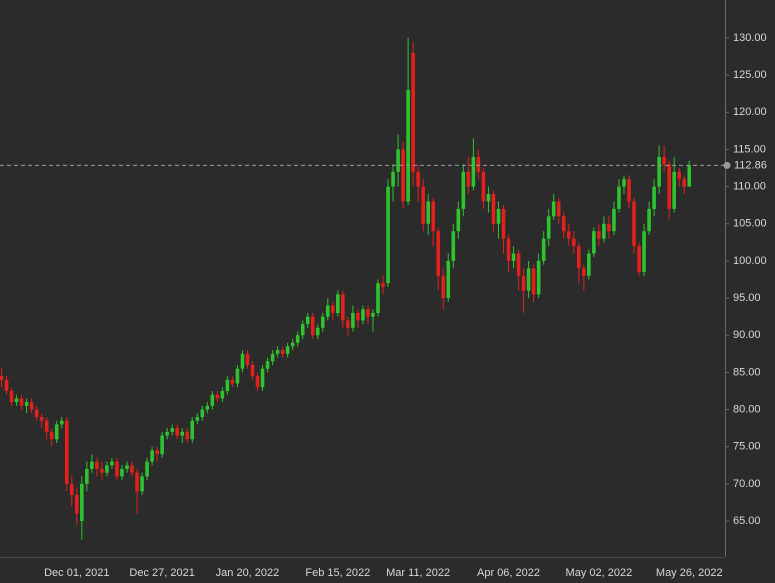  I want to click on y-tick-label: 120.00, so click(750, 112).